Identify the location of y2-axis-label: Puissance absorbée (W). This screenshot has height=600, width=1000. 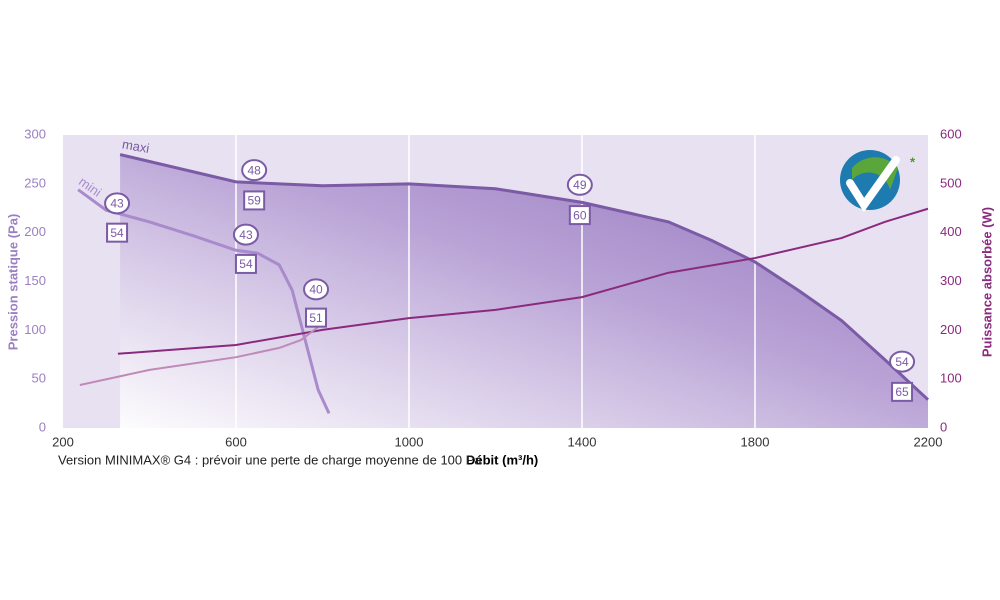
(986, 282).